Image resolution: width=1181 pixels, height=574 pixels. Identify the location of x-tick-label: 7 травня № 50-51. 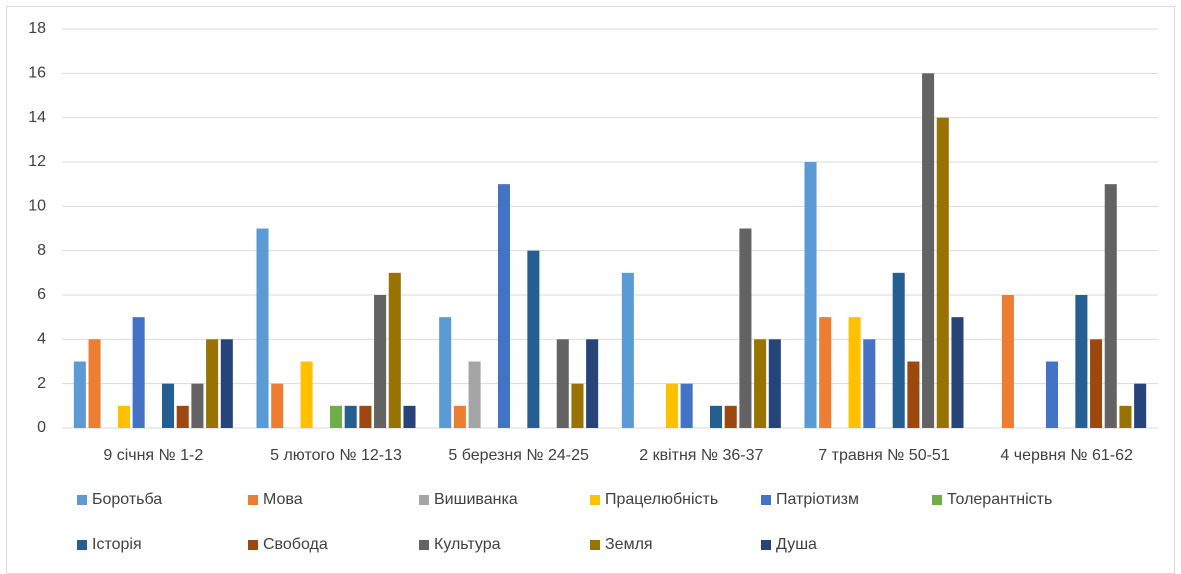
(884, 455).